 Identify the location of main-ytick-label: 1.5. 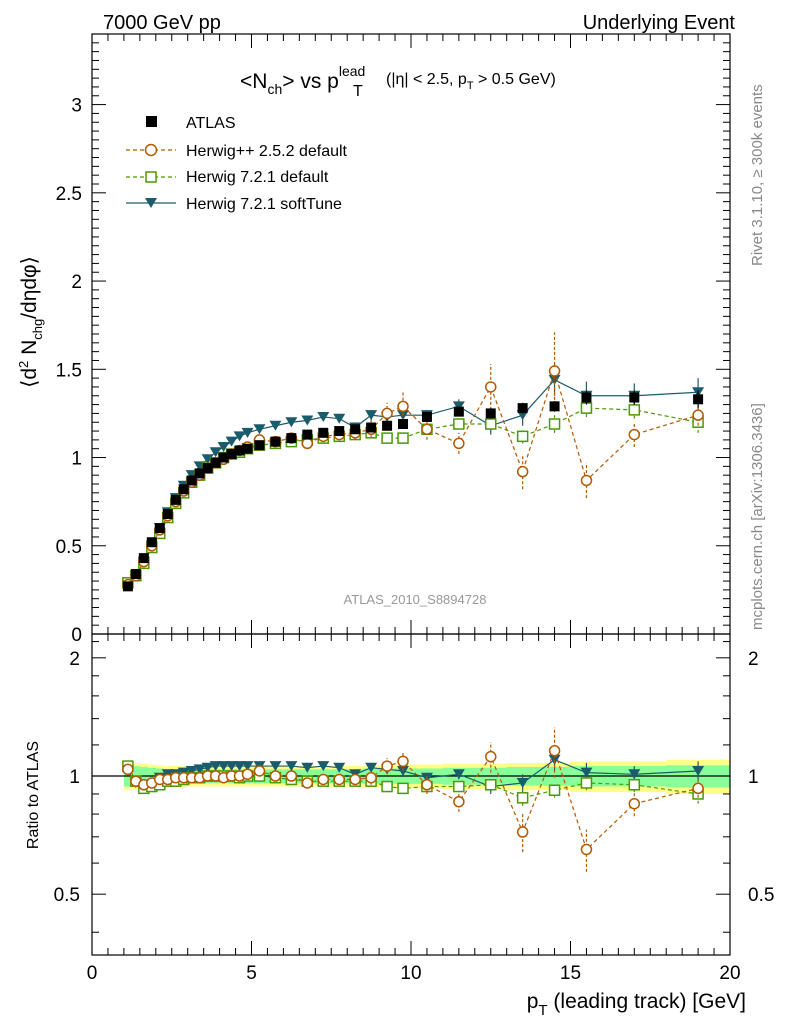
(69, 370).